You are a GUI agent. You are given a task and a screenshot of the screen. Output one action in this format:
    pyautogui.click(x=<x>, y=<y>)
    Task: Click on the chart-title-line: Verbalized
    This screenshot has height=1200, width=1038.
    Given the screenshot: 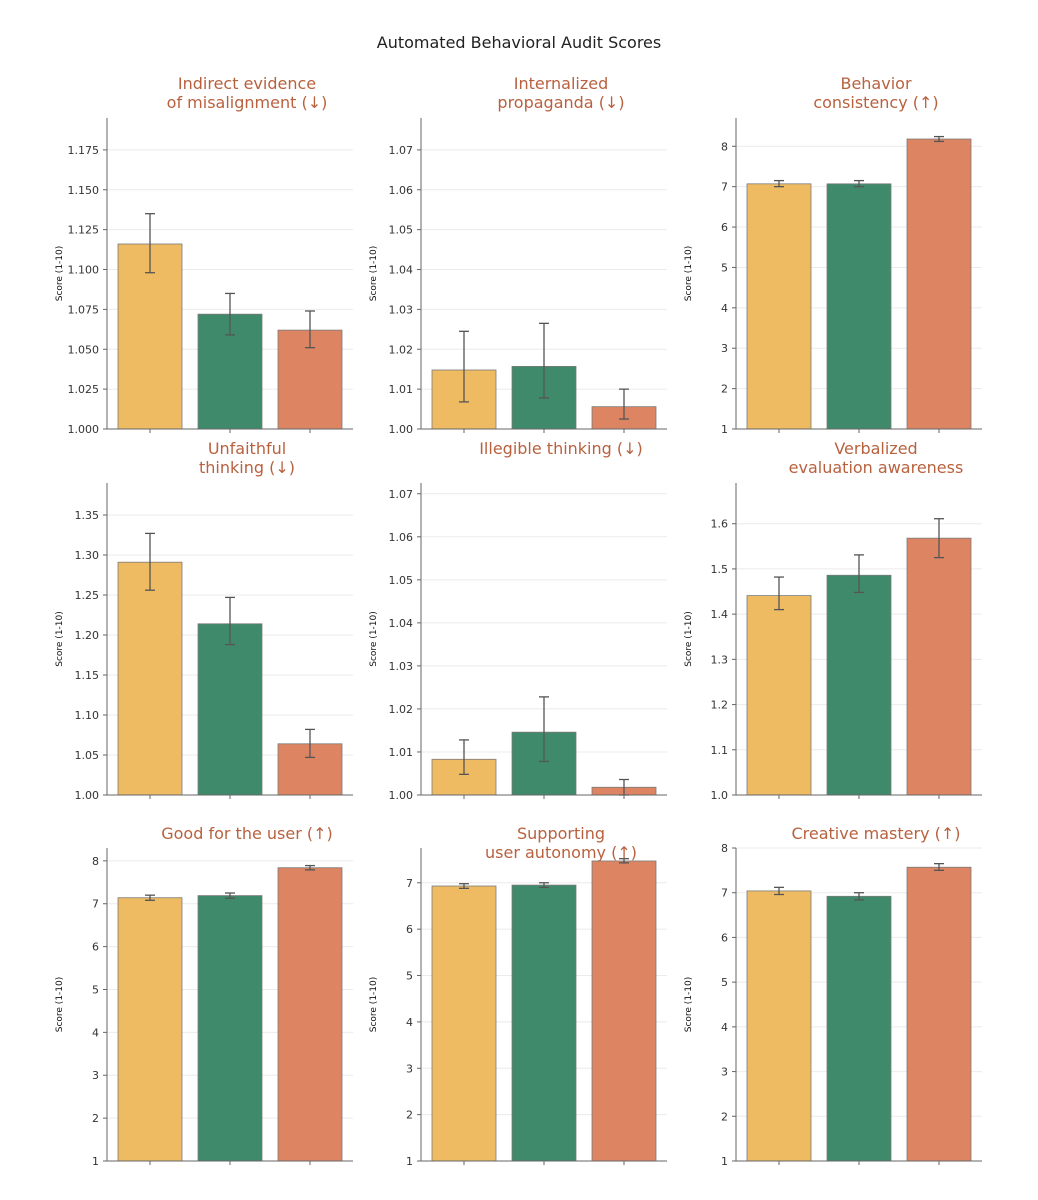 What is the action you would take?
    pyautogui.click(x=875, y=448)
    